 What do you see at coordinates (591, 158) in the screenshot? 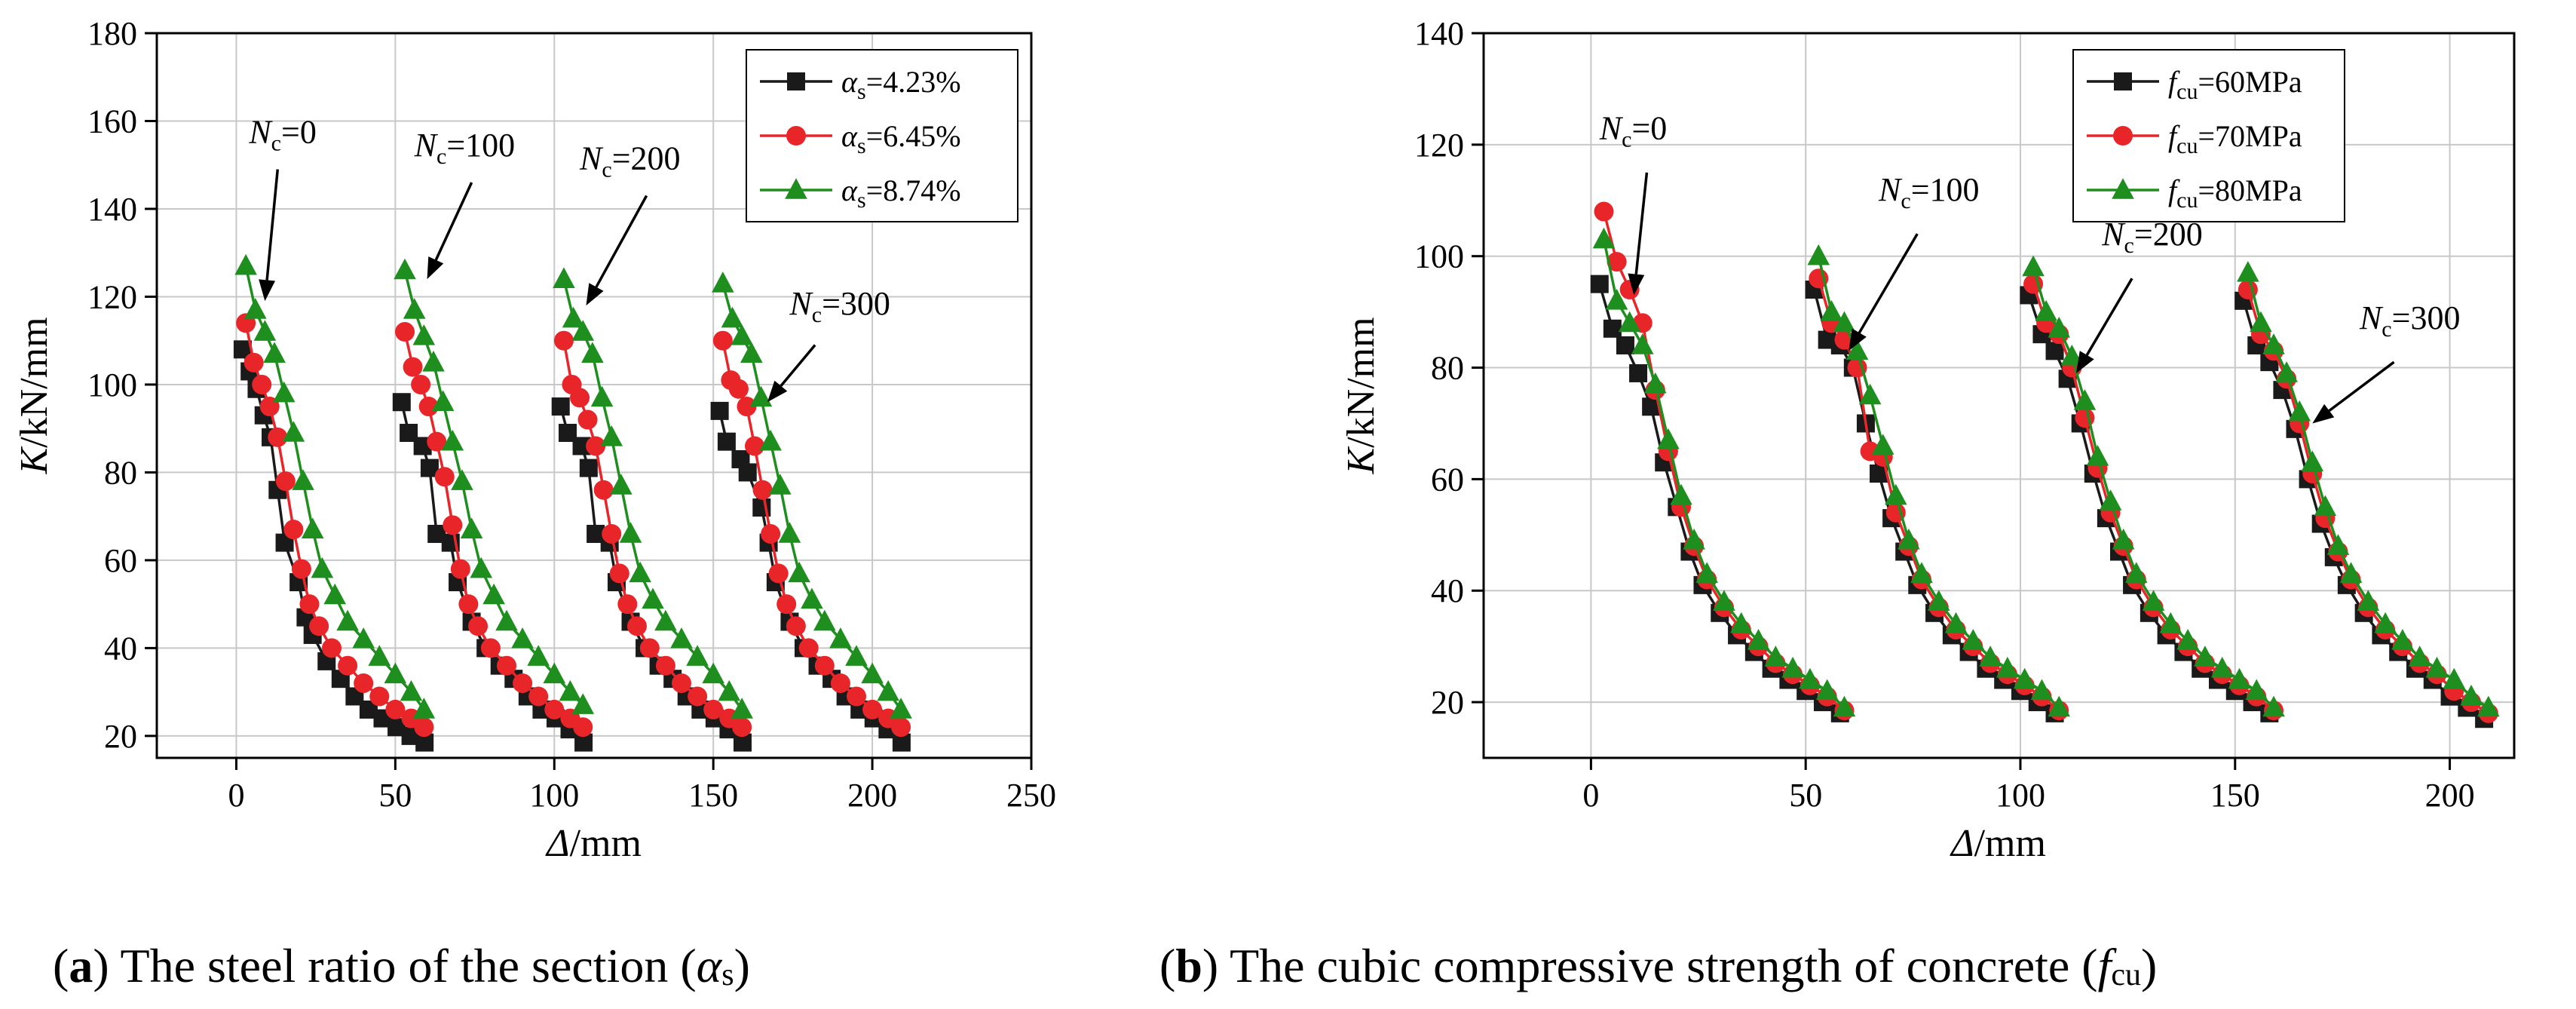
I see `annotation-symbol: N` at bounding box center [591, 158].